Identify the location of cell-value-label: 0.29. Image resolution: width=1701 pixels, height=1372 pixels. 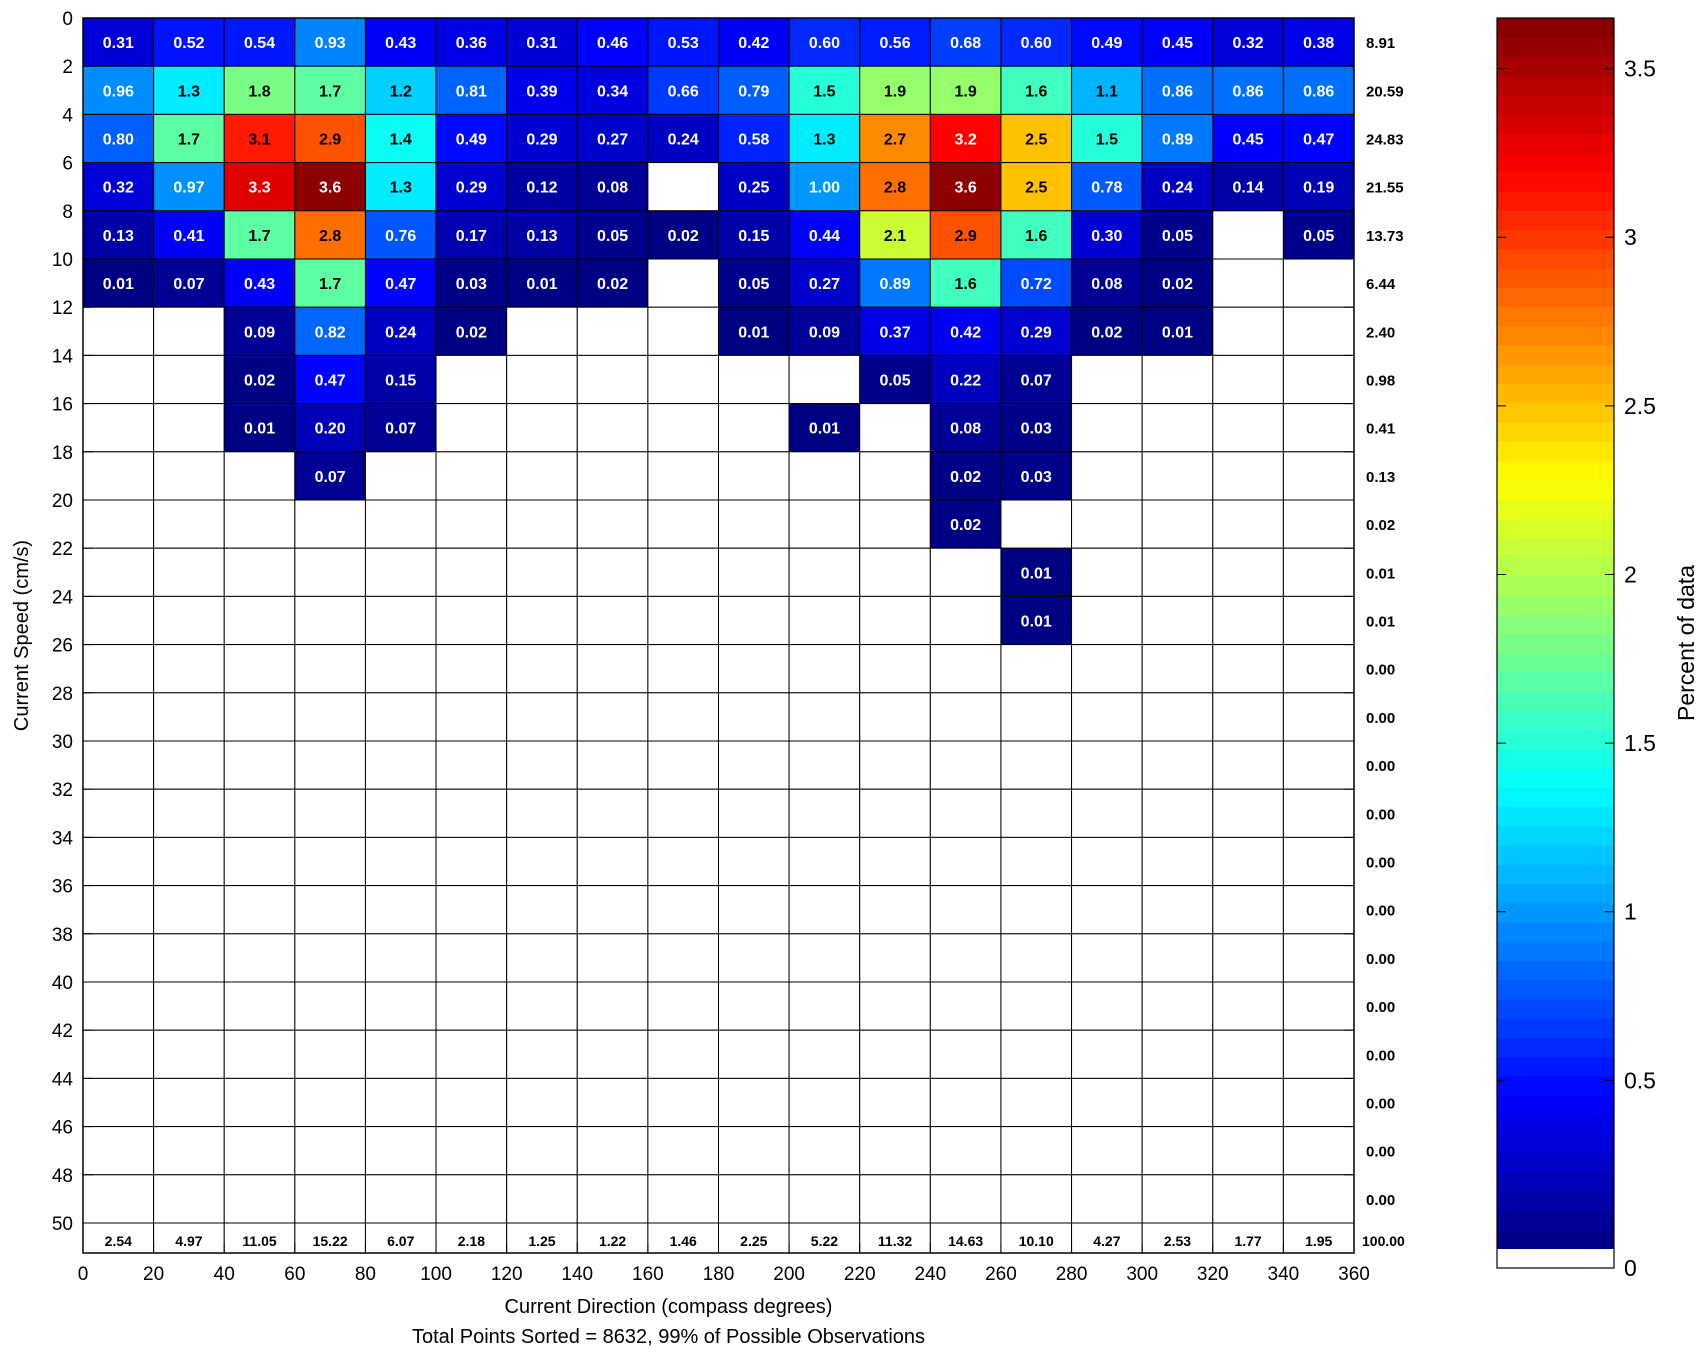
(541, 140).